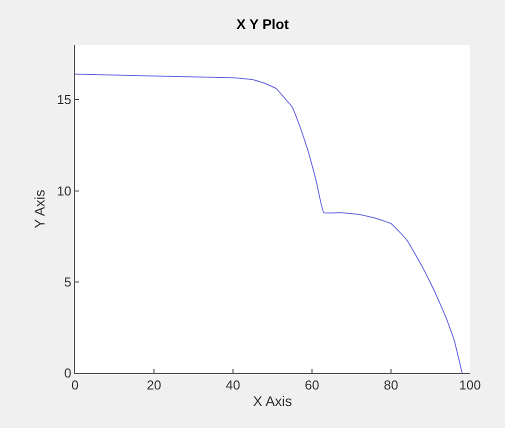 This screenshot has height=428, width=505. What do you see at coordinates (154, 385) in the screenshot?
I see `x-tick-label: 20` at bounding box center [154, 385].